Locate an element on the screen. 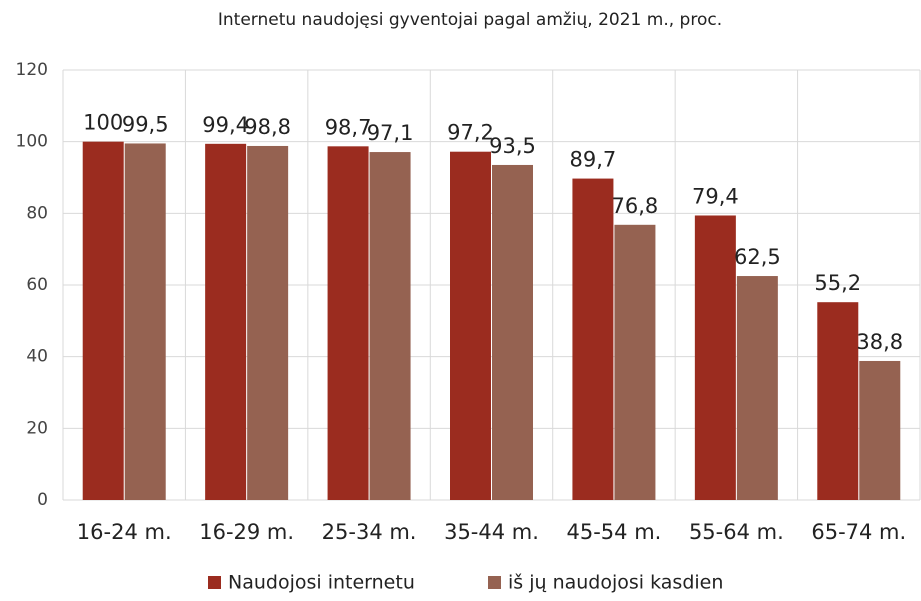  x-tick-label: 65-74 m. is located at coordinates (858, 532).